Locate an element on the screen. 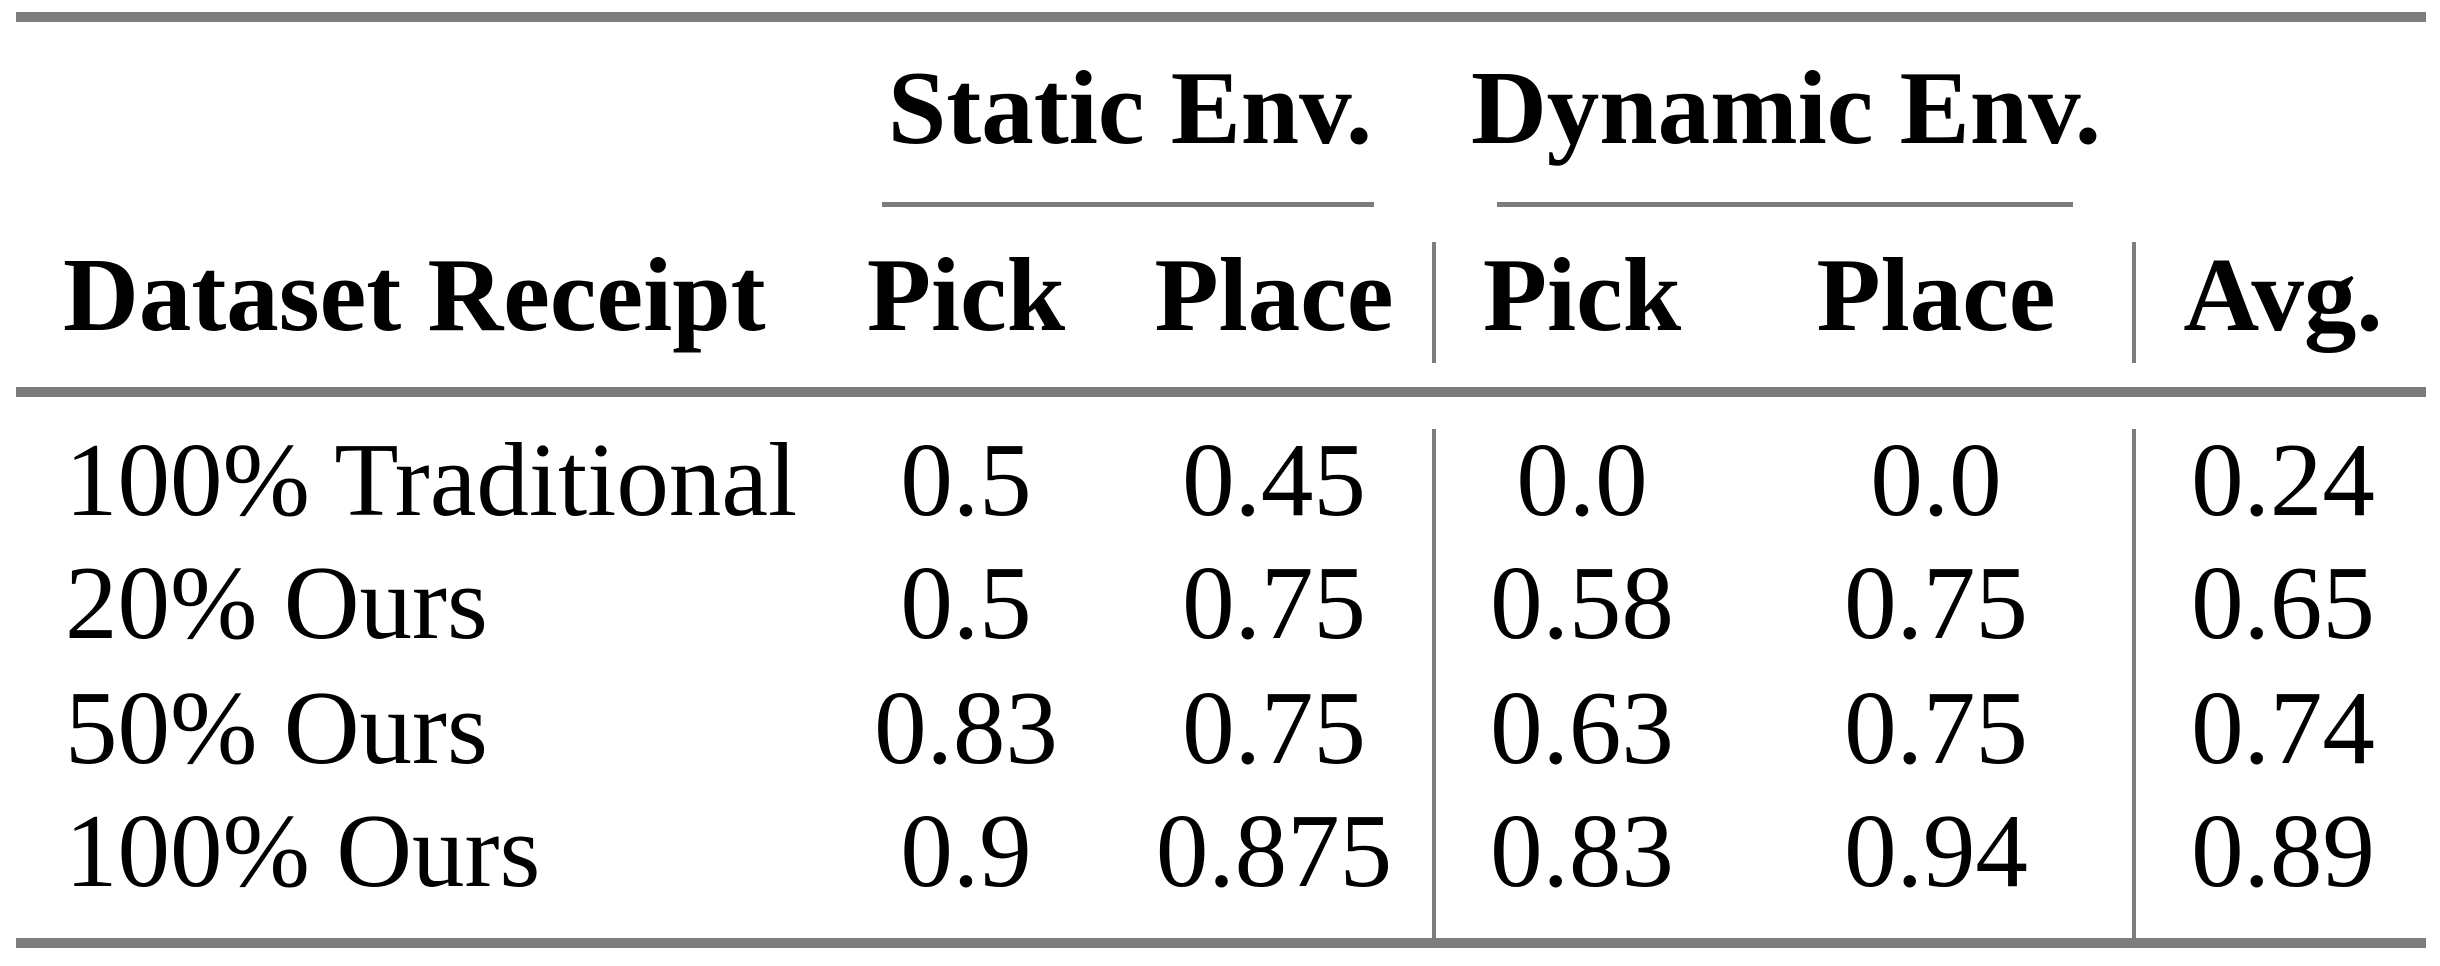 This screenshot has width=2440, height=966. column-header-static-pick: Pick is located at coordinates (966, 294).